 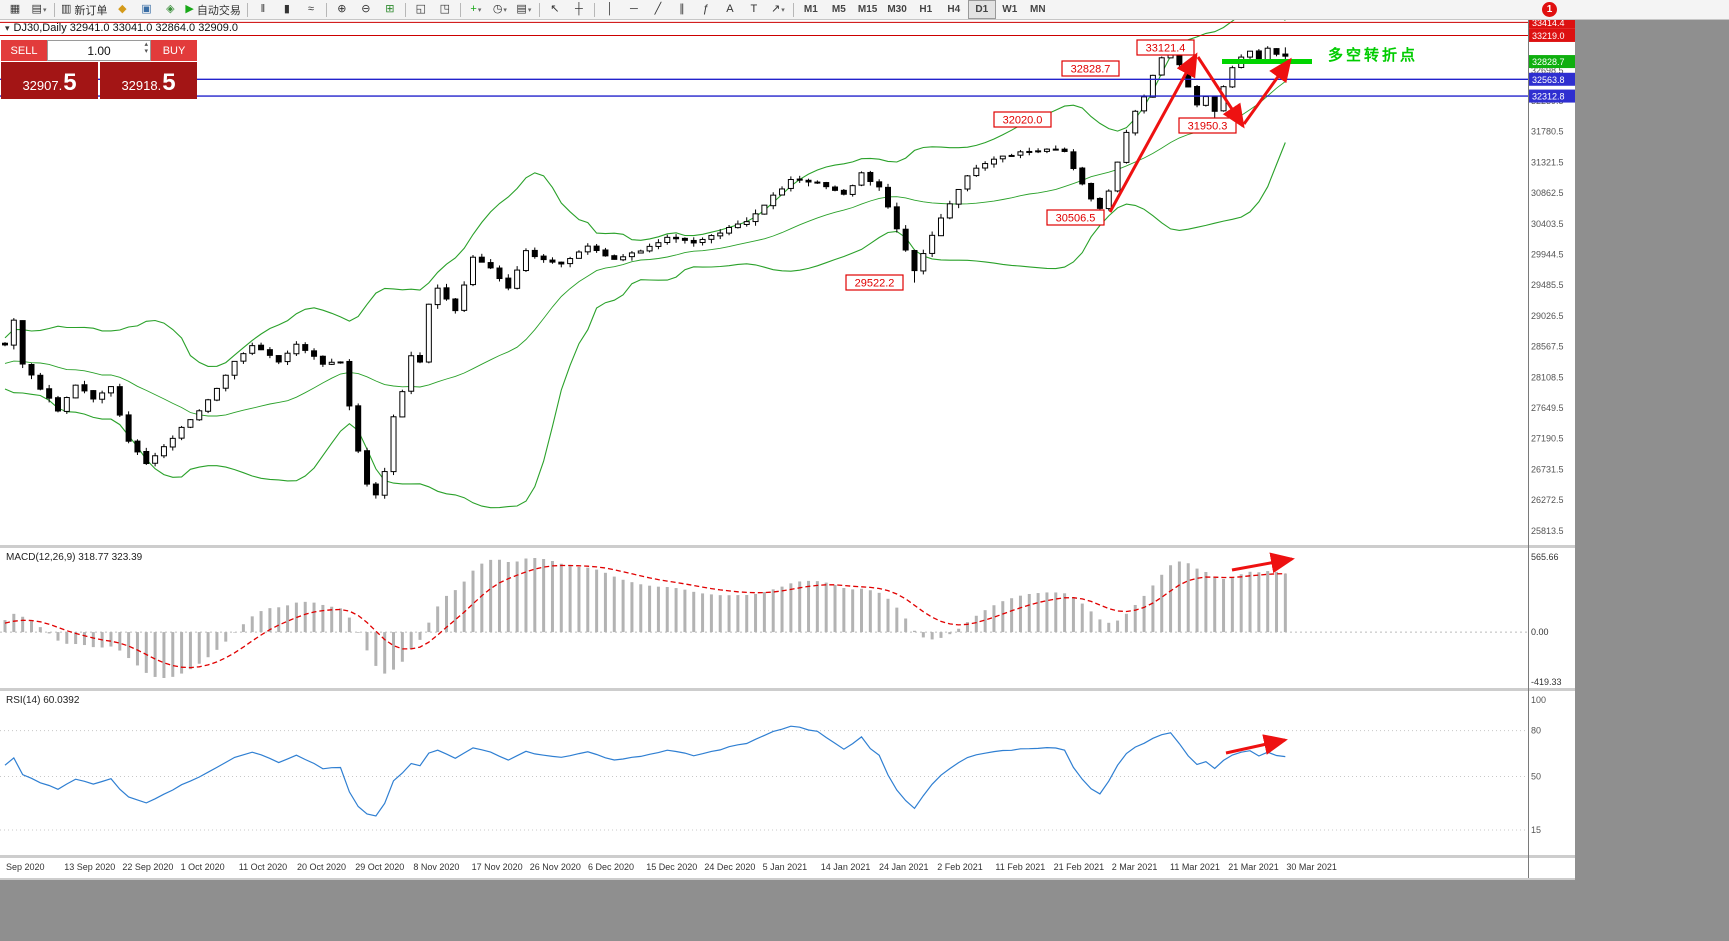 What do you see at coordinates (99, 69) in the screenshot?
I see `one-click-trading-panel: SELL 1.00 ▴ ▾ BUY 32907. 5 32918. 5` at bounding box center [99, 69].